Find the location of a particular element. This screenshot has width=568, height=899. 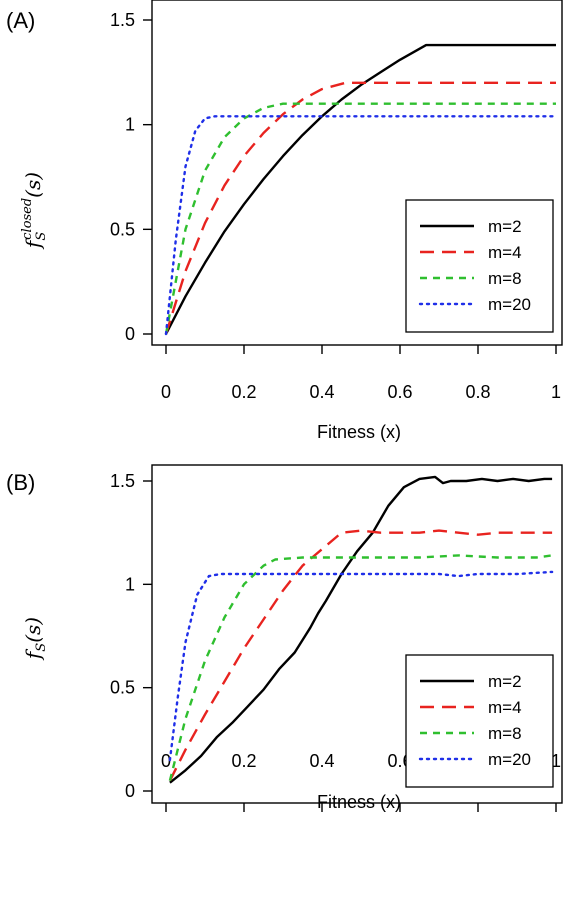

panel-label: (B) is located at coordinates (20, 482).